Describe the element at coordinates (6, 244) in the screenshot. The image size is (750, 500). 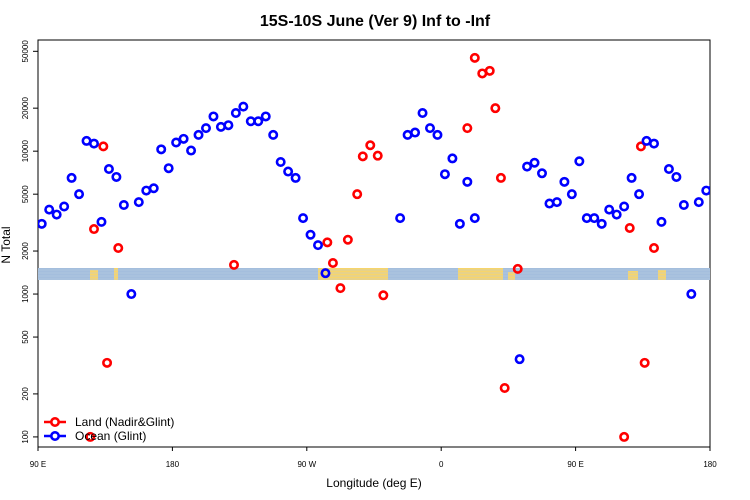
I see `y-axis-label: N Total` at that location.